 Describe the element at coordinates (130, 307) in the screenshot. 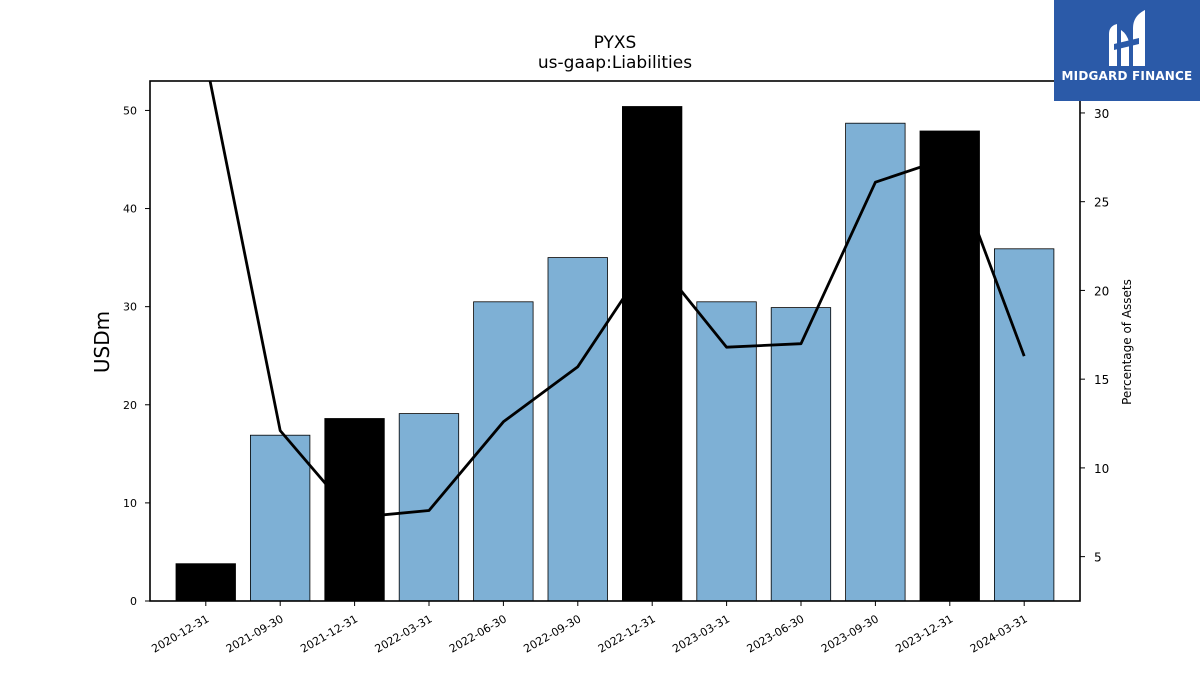

I see `y-tick-label: 30` at that location.